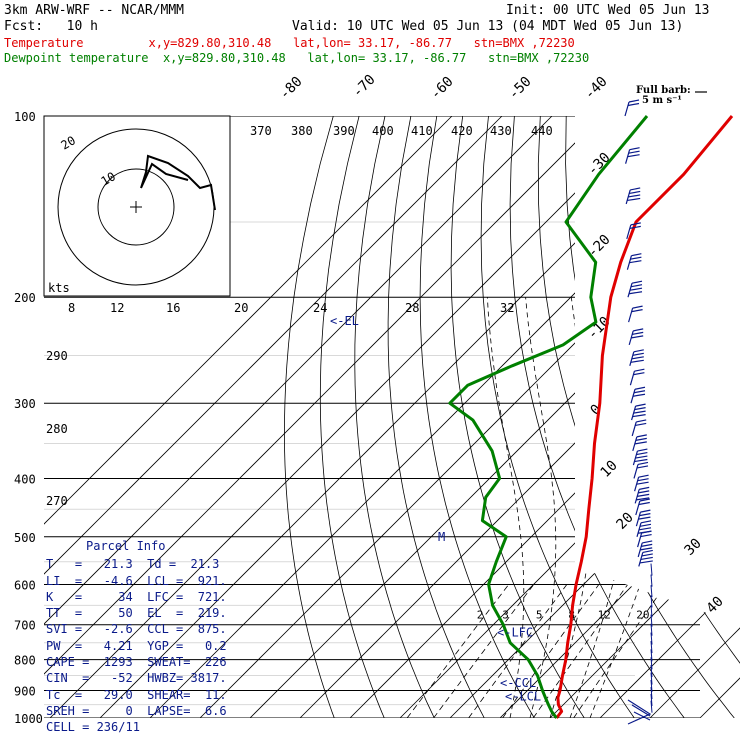 The height and width of the screenshot is (740, 740). I want to click on parcel-info-row: PW = 4.21 YGP = 0.2, so click(136, 645).